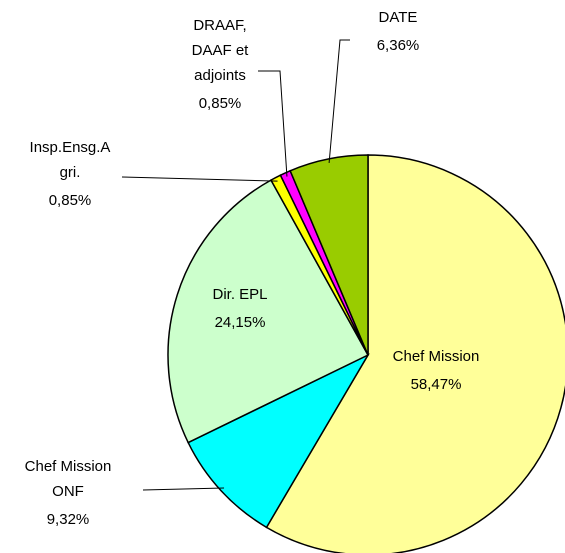 Image resolution: width=565 pixels, height=553 pixels. What do you see at coordinates (68, 519) in the screenshot?
I see `slice-value-label: 9,32%` at bounding box center [68, 519].